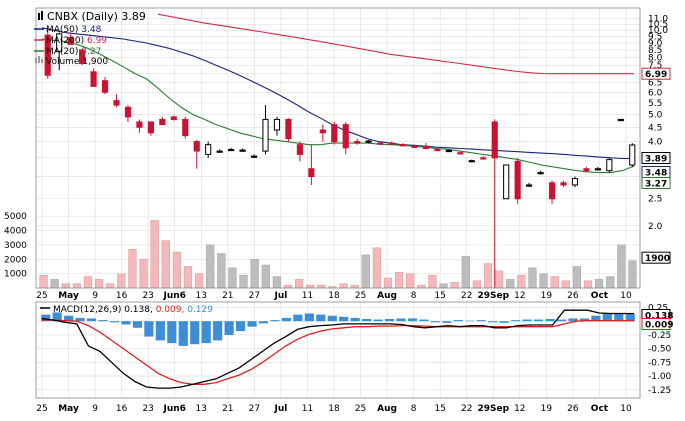 The image size is (685, 421). What do you see at coordinates (201, 409) in the screenshot?
I see `x-tick-label-macd: 13` at bounding box center [201, 409].